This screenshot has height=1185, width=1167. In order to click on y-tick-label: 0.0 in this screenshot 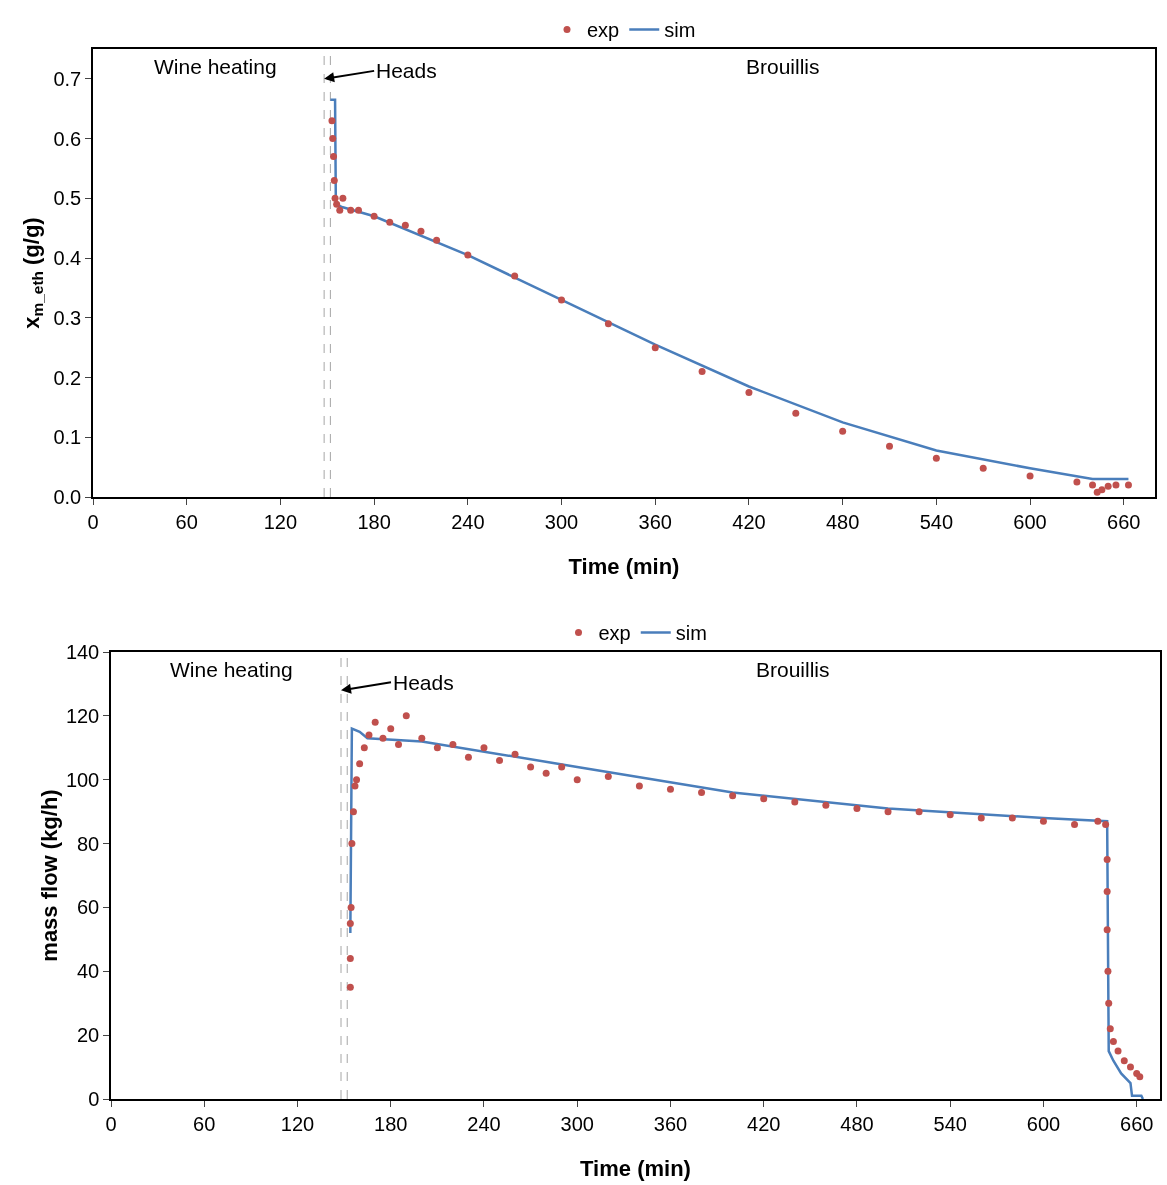, I will do `click(67, 497)`.